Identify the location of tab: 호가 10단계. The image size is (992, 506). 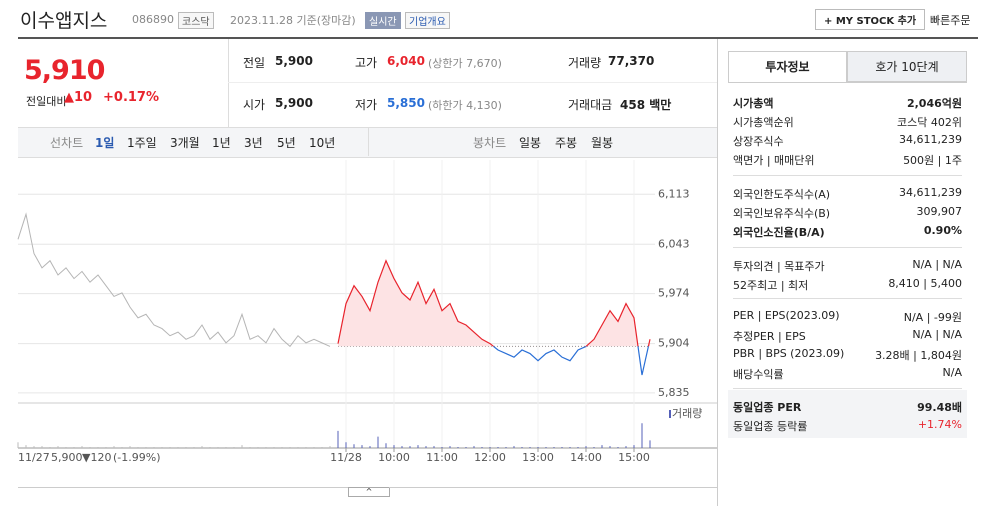
(907, 66).